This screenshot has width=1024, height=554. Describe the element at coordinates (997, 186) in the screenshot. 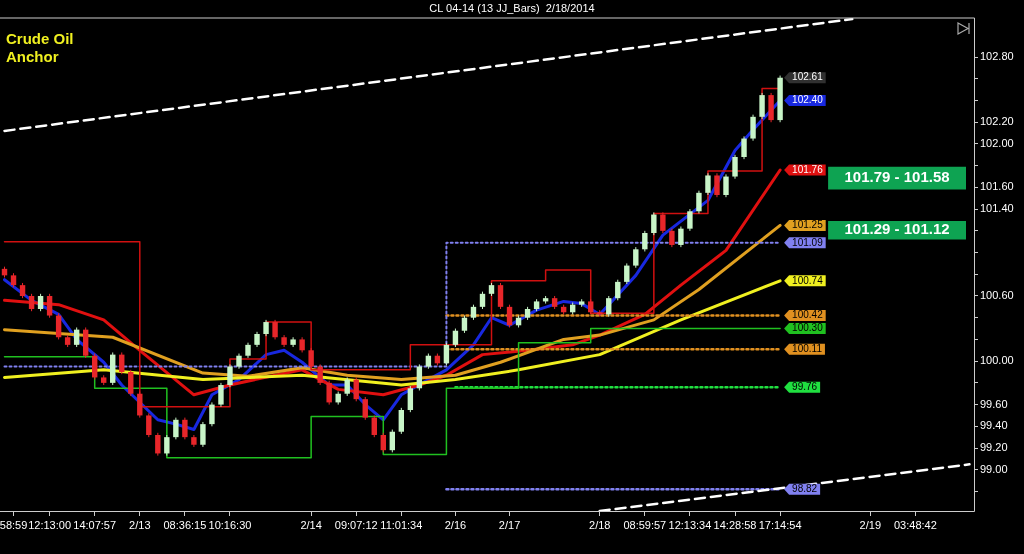

I see `y-tick-label: 101.60` at that location.